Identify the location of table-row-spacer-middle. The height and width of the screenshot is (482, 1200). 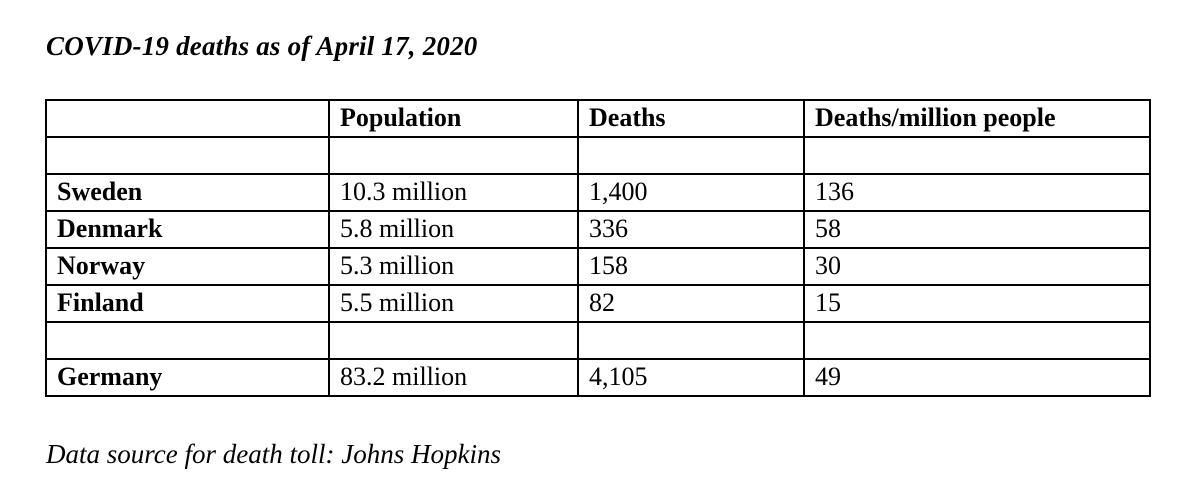
(598, 341).